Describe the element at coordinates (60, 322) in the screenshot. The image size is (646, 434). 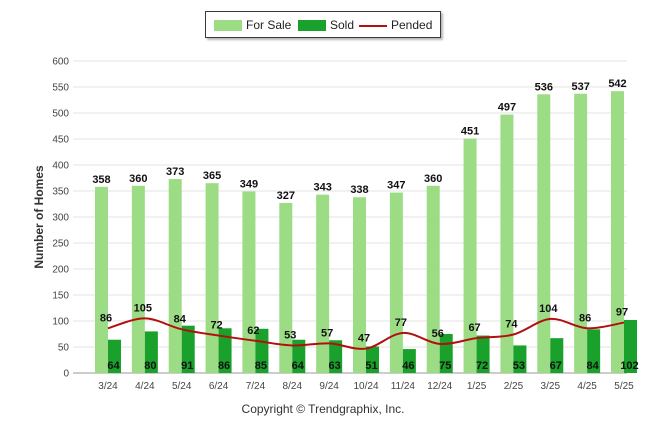
I see `y-tick-label: 100` at that location.